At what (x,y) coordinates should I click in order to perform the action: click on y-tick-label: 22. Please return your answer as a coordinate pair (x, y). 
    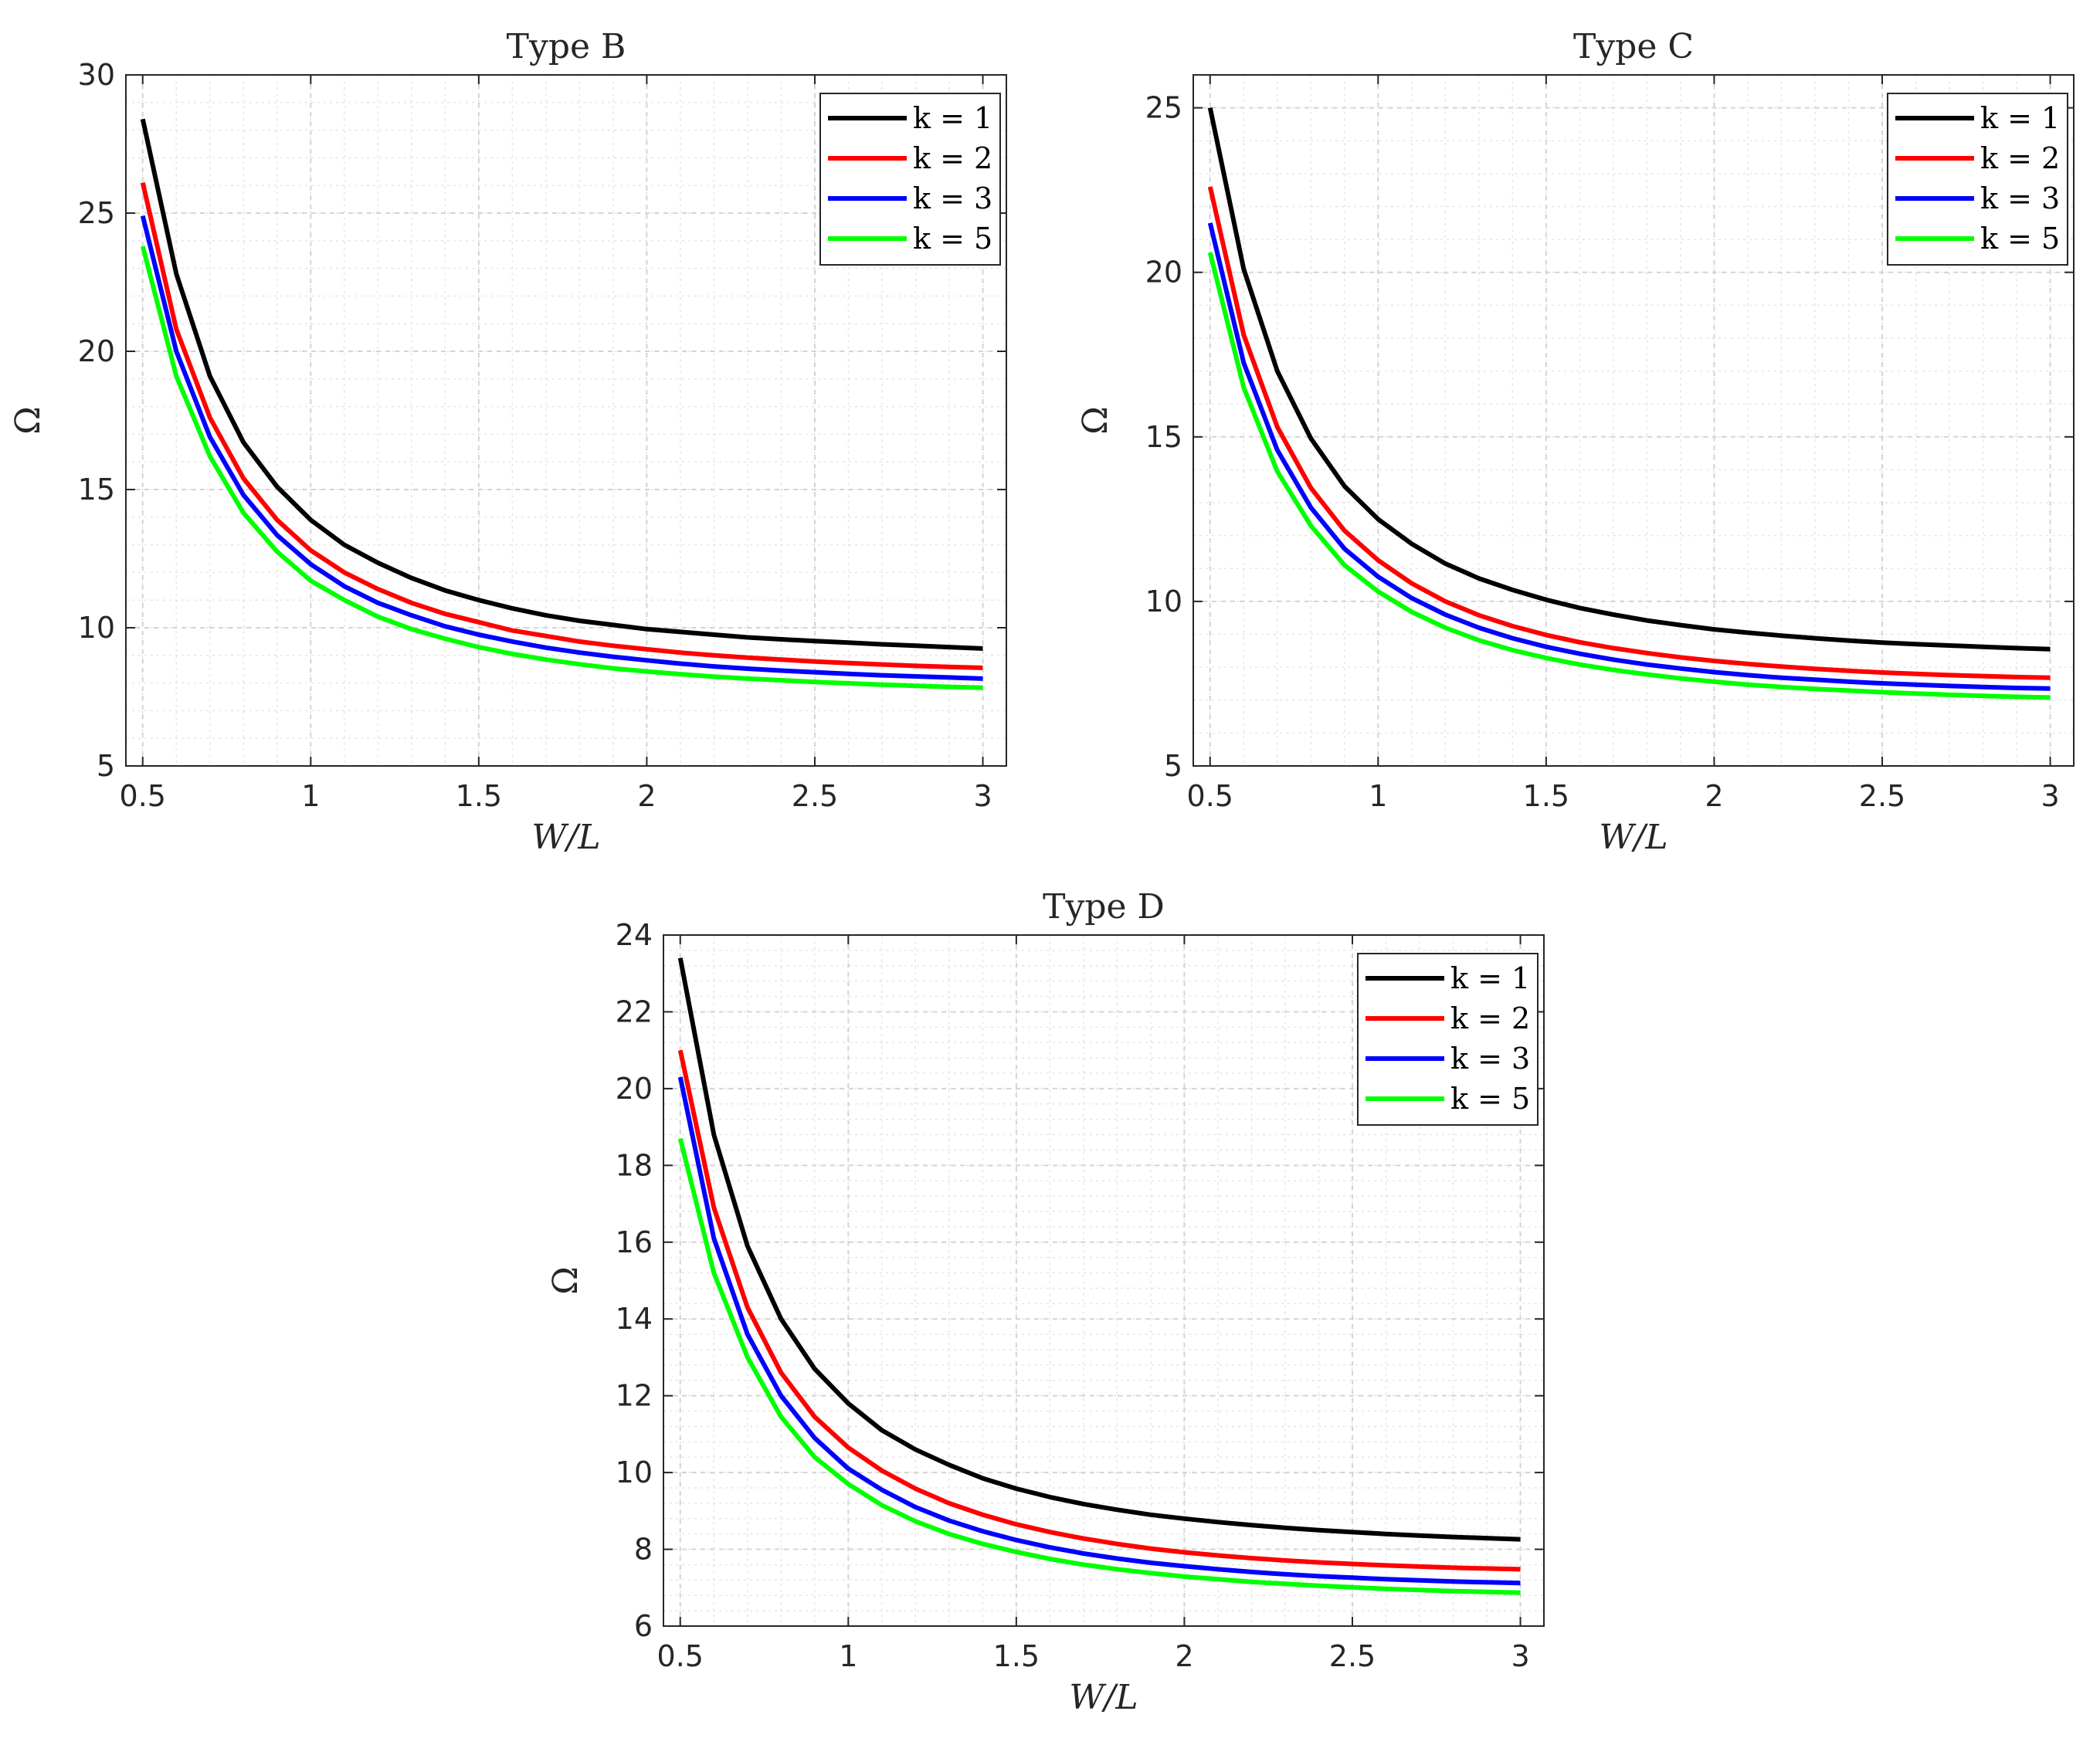
    Looking at the image, I should click on (634, 1011).